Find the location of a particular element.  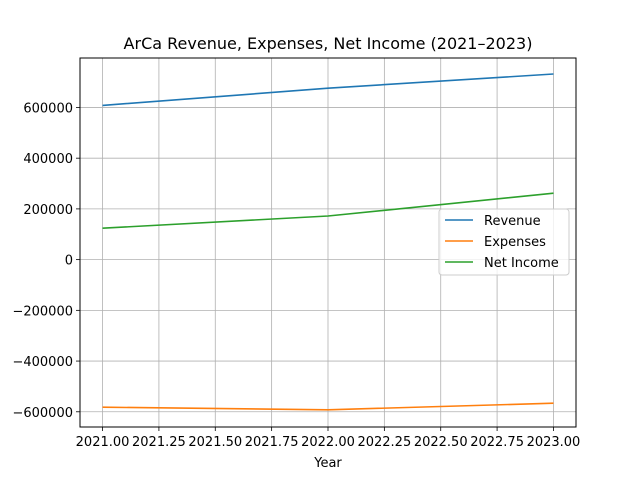

x-tick-label: 2021.25 is located at coordinates (159, 442).